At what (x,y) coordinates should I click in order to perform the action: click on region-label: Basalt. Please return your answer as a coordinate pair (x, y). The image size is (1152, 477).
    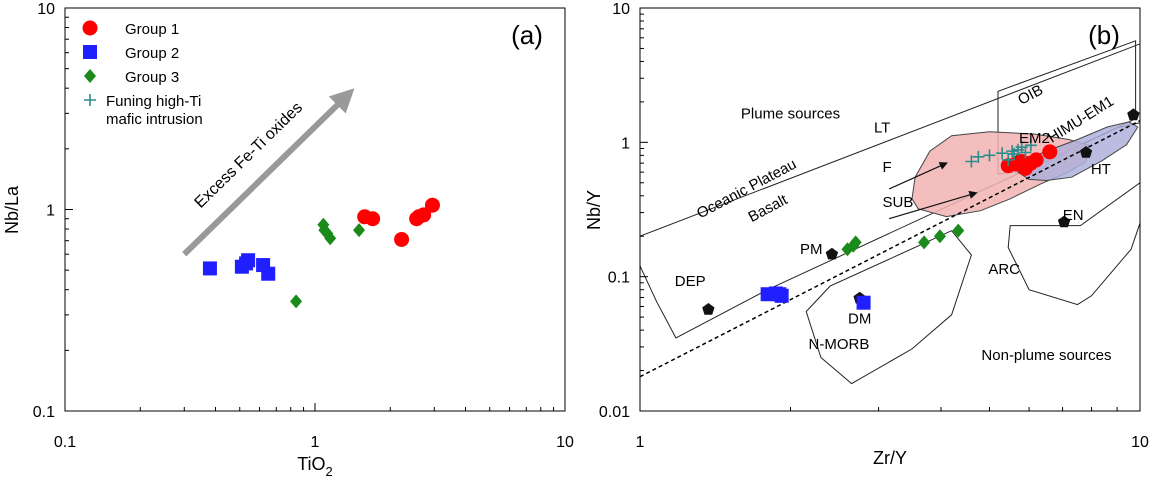
    Looking at the image, I should click on (769, 208).